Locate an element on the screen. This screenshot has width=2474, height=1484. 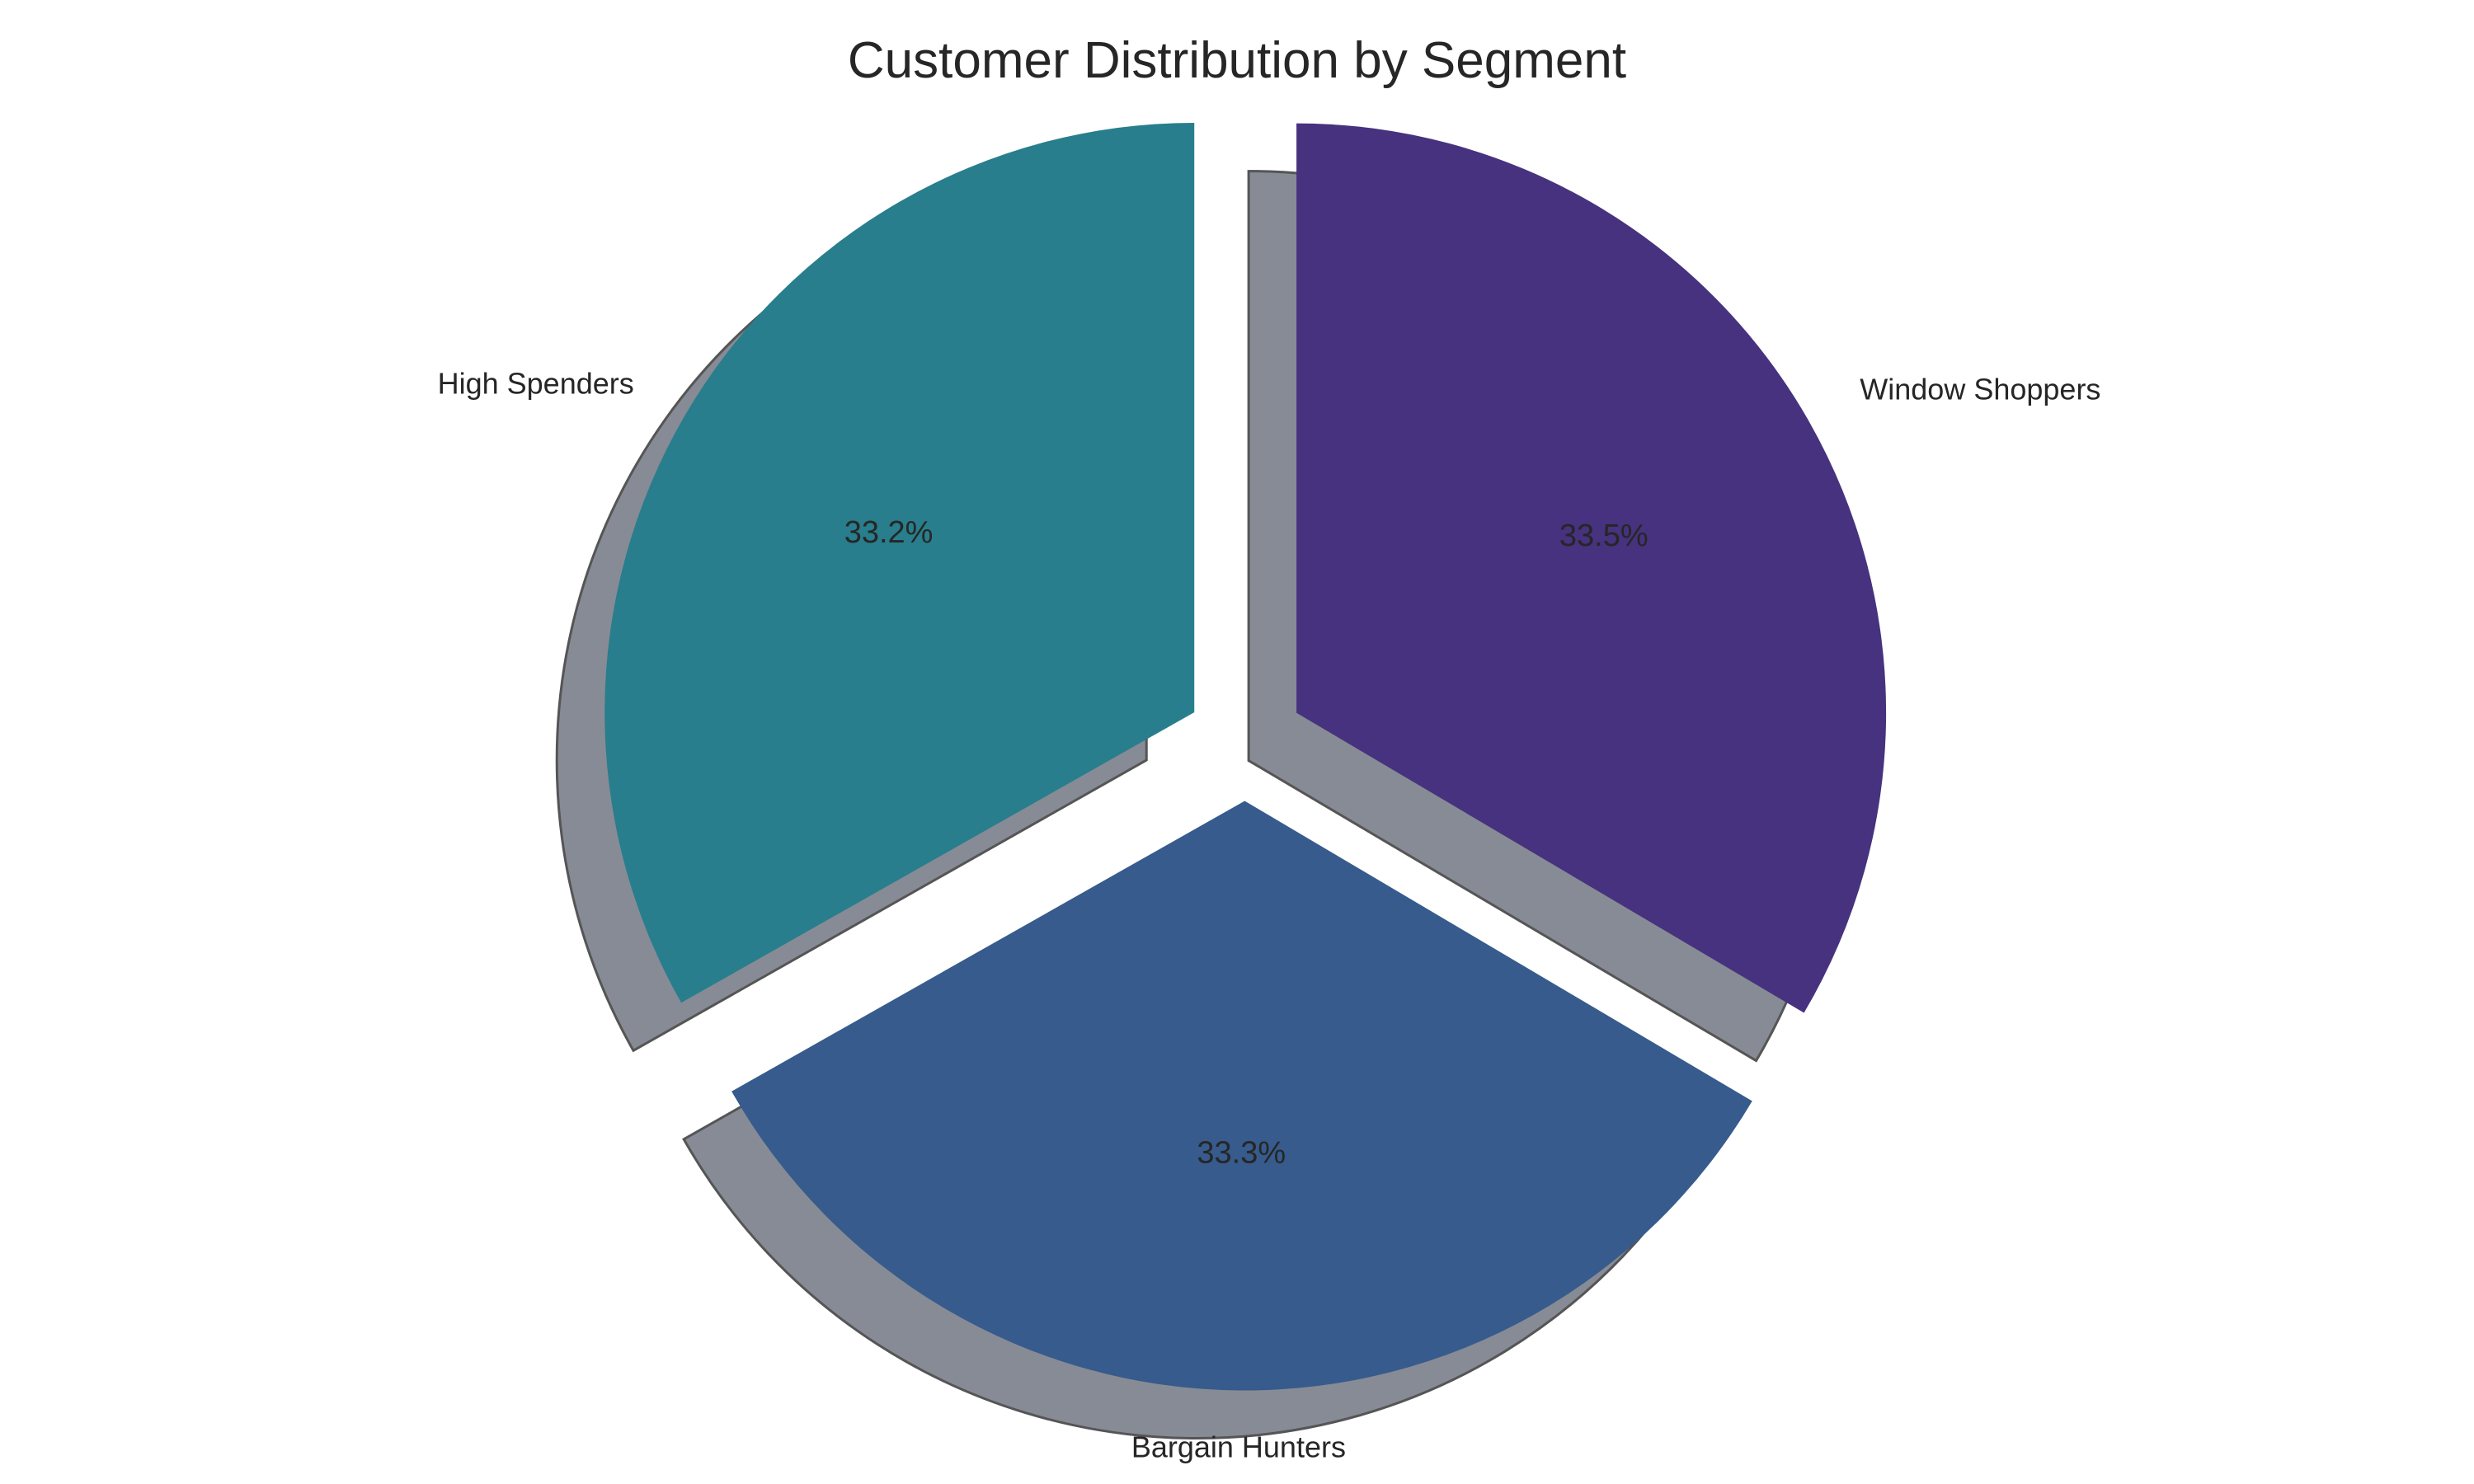
slice-label-window-shoppers: Window Shoppers is located at coordinates (1980, 389).